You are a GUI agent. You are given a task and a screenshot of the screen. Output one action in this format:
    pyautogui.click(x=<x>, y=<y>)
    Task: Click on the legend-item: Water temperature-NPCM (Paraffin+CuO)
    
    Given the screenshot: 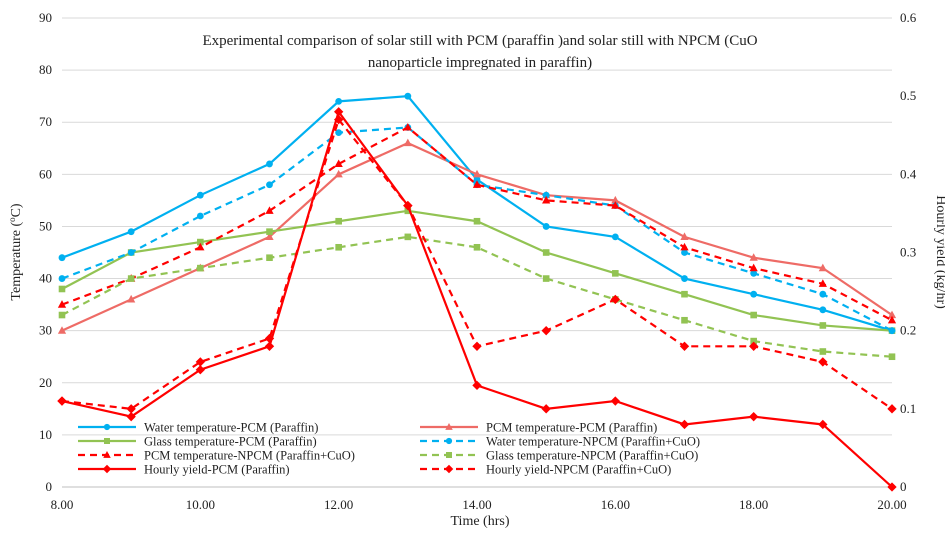 What is the action you would take?
    pyautogui.click(x=560, y=442)
    